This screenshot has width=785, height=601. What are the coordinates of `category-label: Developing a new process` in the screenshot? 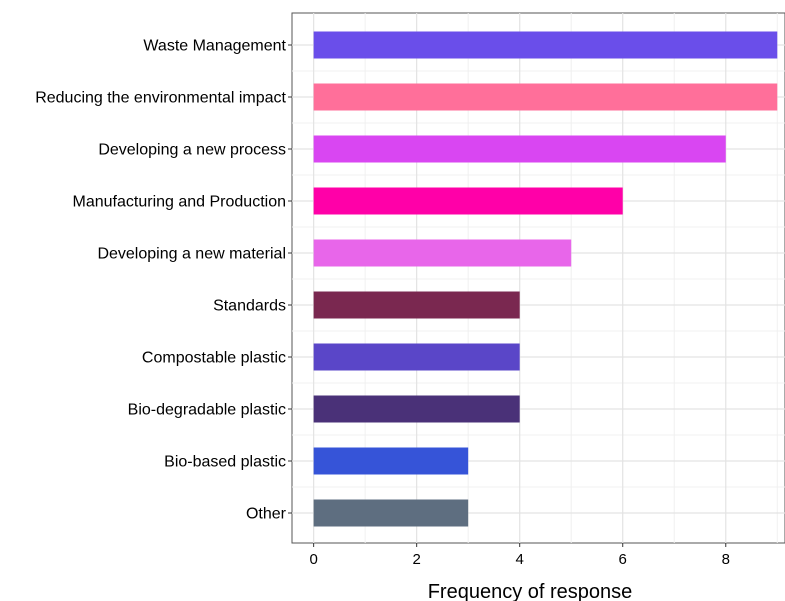 It's located at (192, 150).